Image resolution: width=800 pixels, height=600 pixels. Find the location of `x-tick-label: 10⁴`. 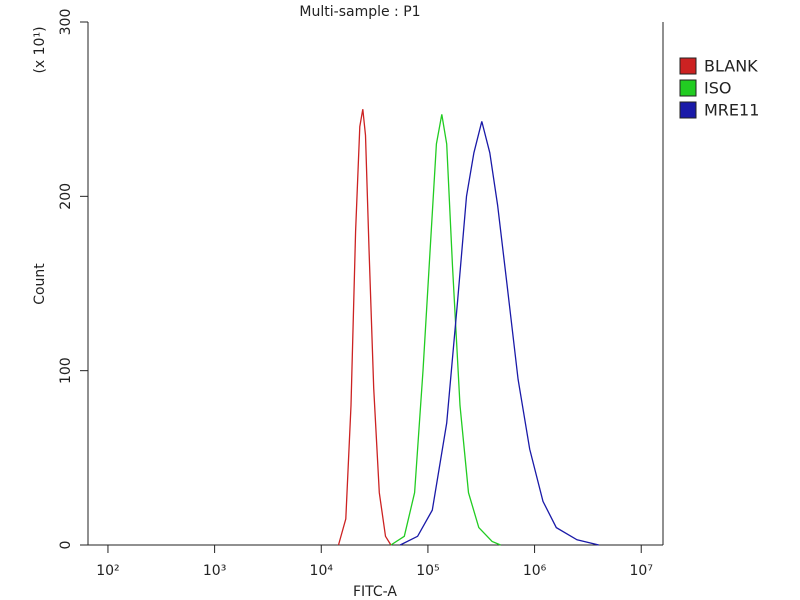

x-tick-label: 10⁴ is located at coordinates (322, 571).